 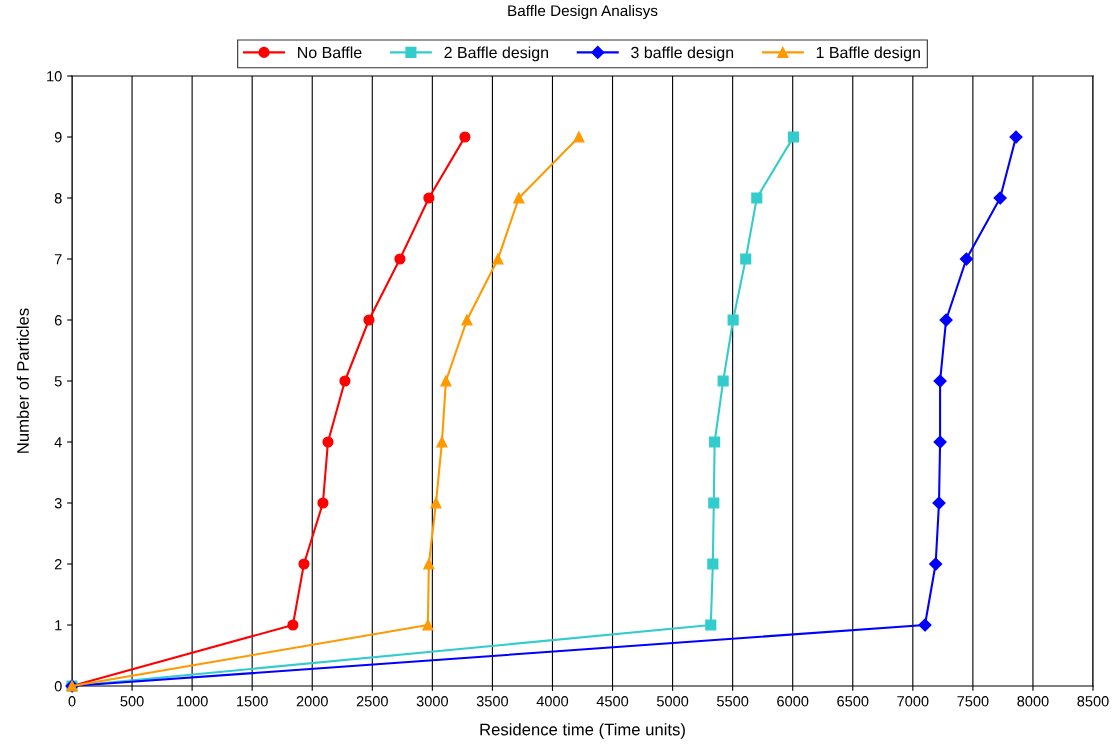 What do you see at coordinates (330, 52) in the screenshot?
I see `legend-label: No Baffle` at bounding box center [330, 52].